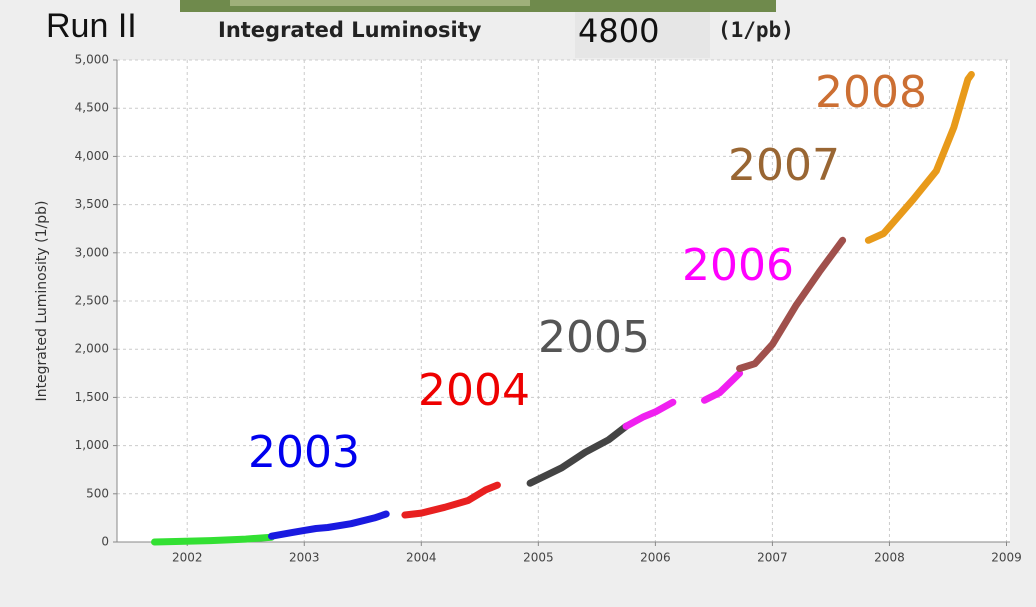 This screenshot has width=1036, height=607. Describe the element at coordinates (304, 558) in the screenshot. I see `x-tick-label: 2003` at that location.